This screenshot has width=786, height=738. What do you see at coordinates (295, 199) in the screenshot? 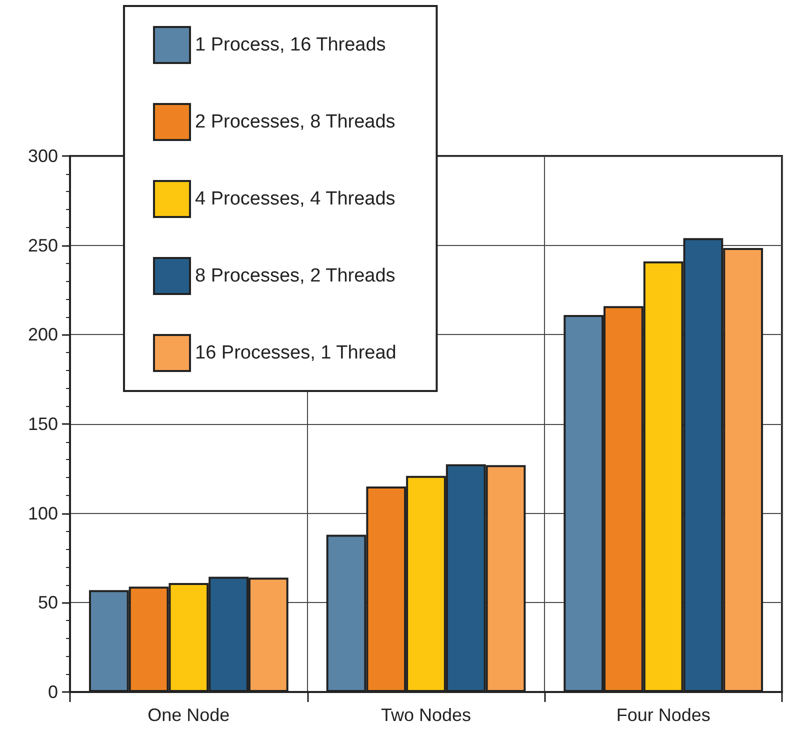
I see `legend-label: 4 Processes, 4 Threads` at bounding box center [295, 199].